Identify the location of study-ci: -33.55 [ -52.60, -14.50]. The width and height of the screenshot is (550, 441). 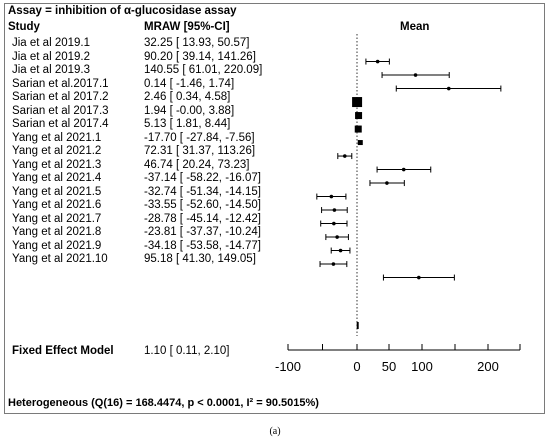
(202, 205).